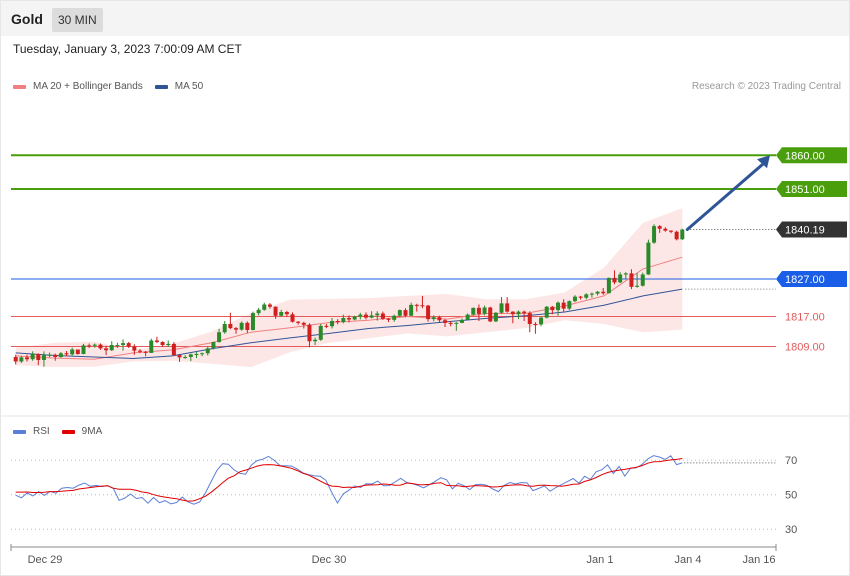 The height and width of the screenshot is (576, 850). What do you see at coordinates (600, 560) in the screenshot?
I see `x-tick-jan-1: Jan 1` at bounding box center [600, 560].